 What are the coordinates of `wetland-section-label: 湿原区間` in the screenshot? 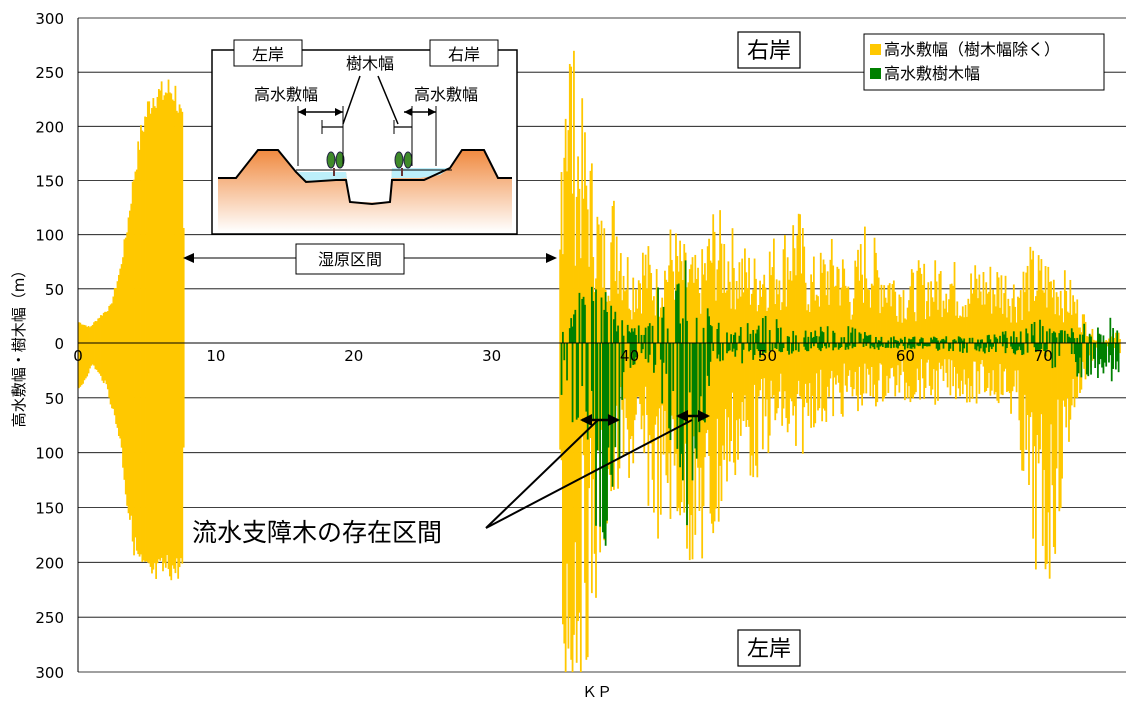 It's located at (350, 259).